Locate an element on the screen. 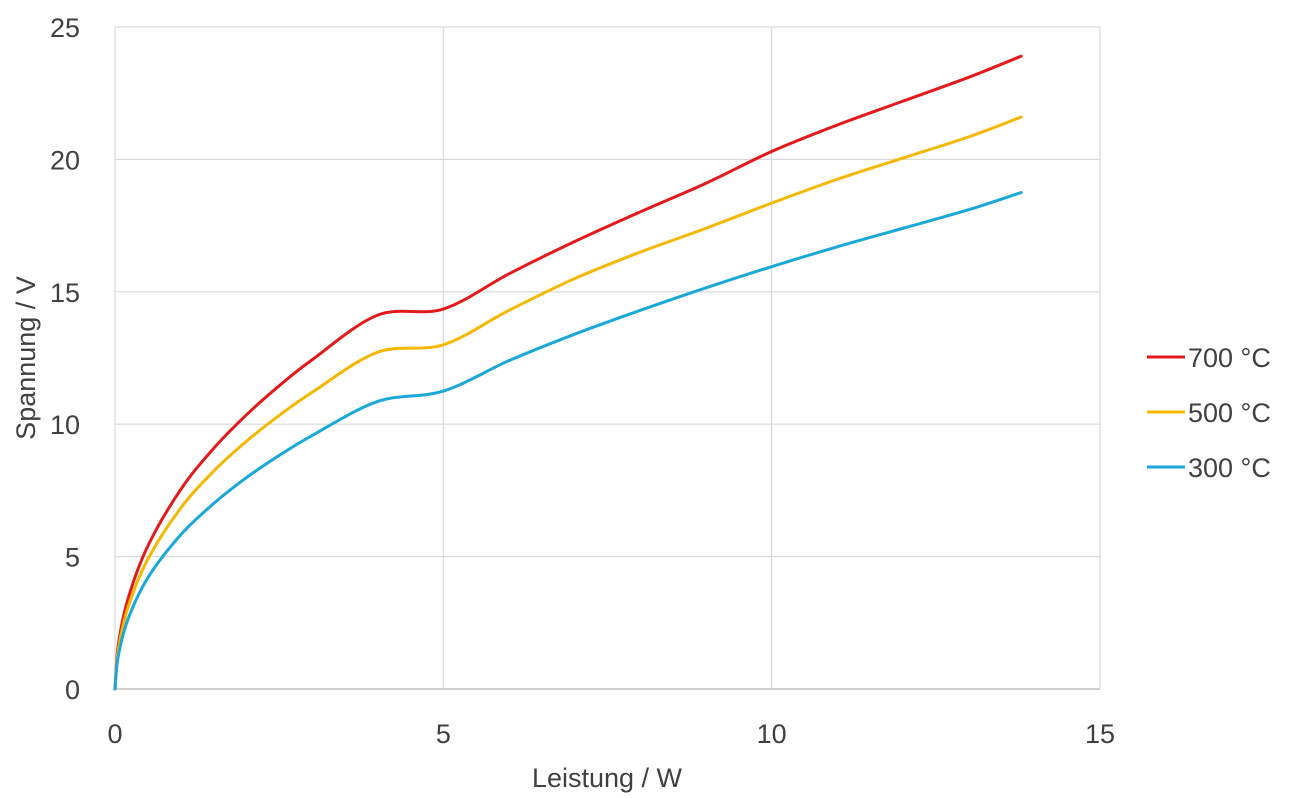 The width and height of the screenshot is (1290, 798). y-tick-label: 5 is located at coordinates (72, 558).